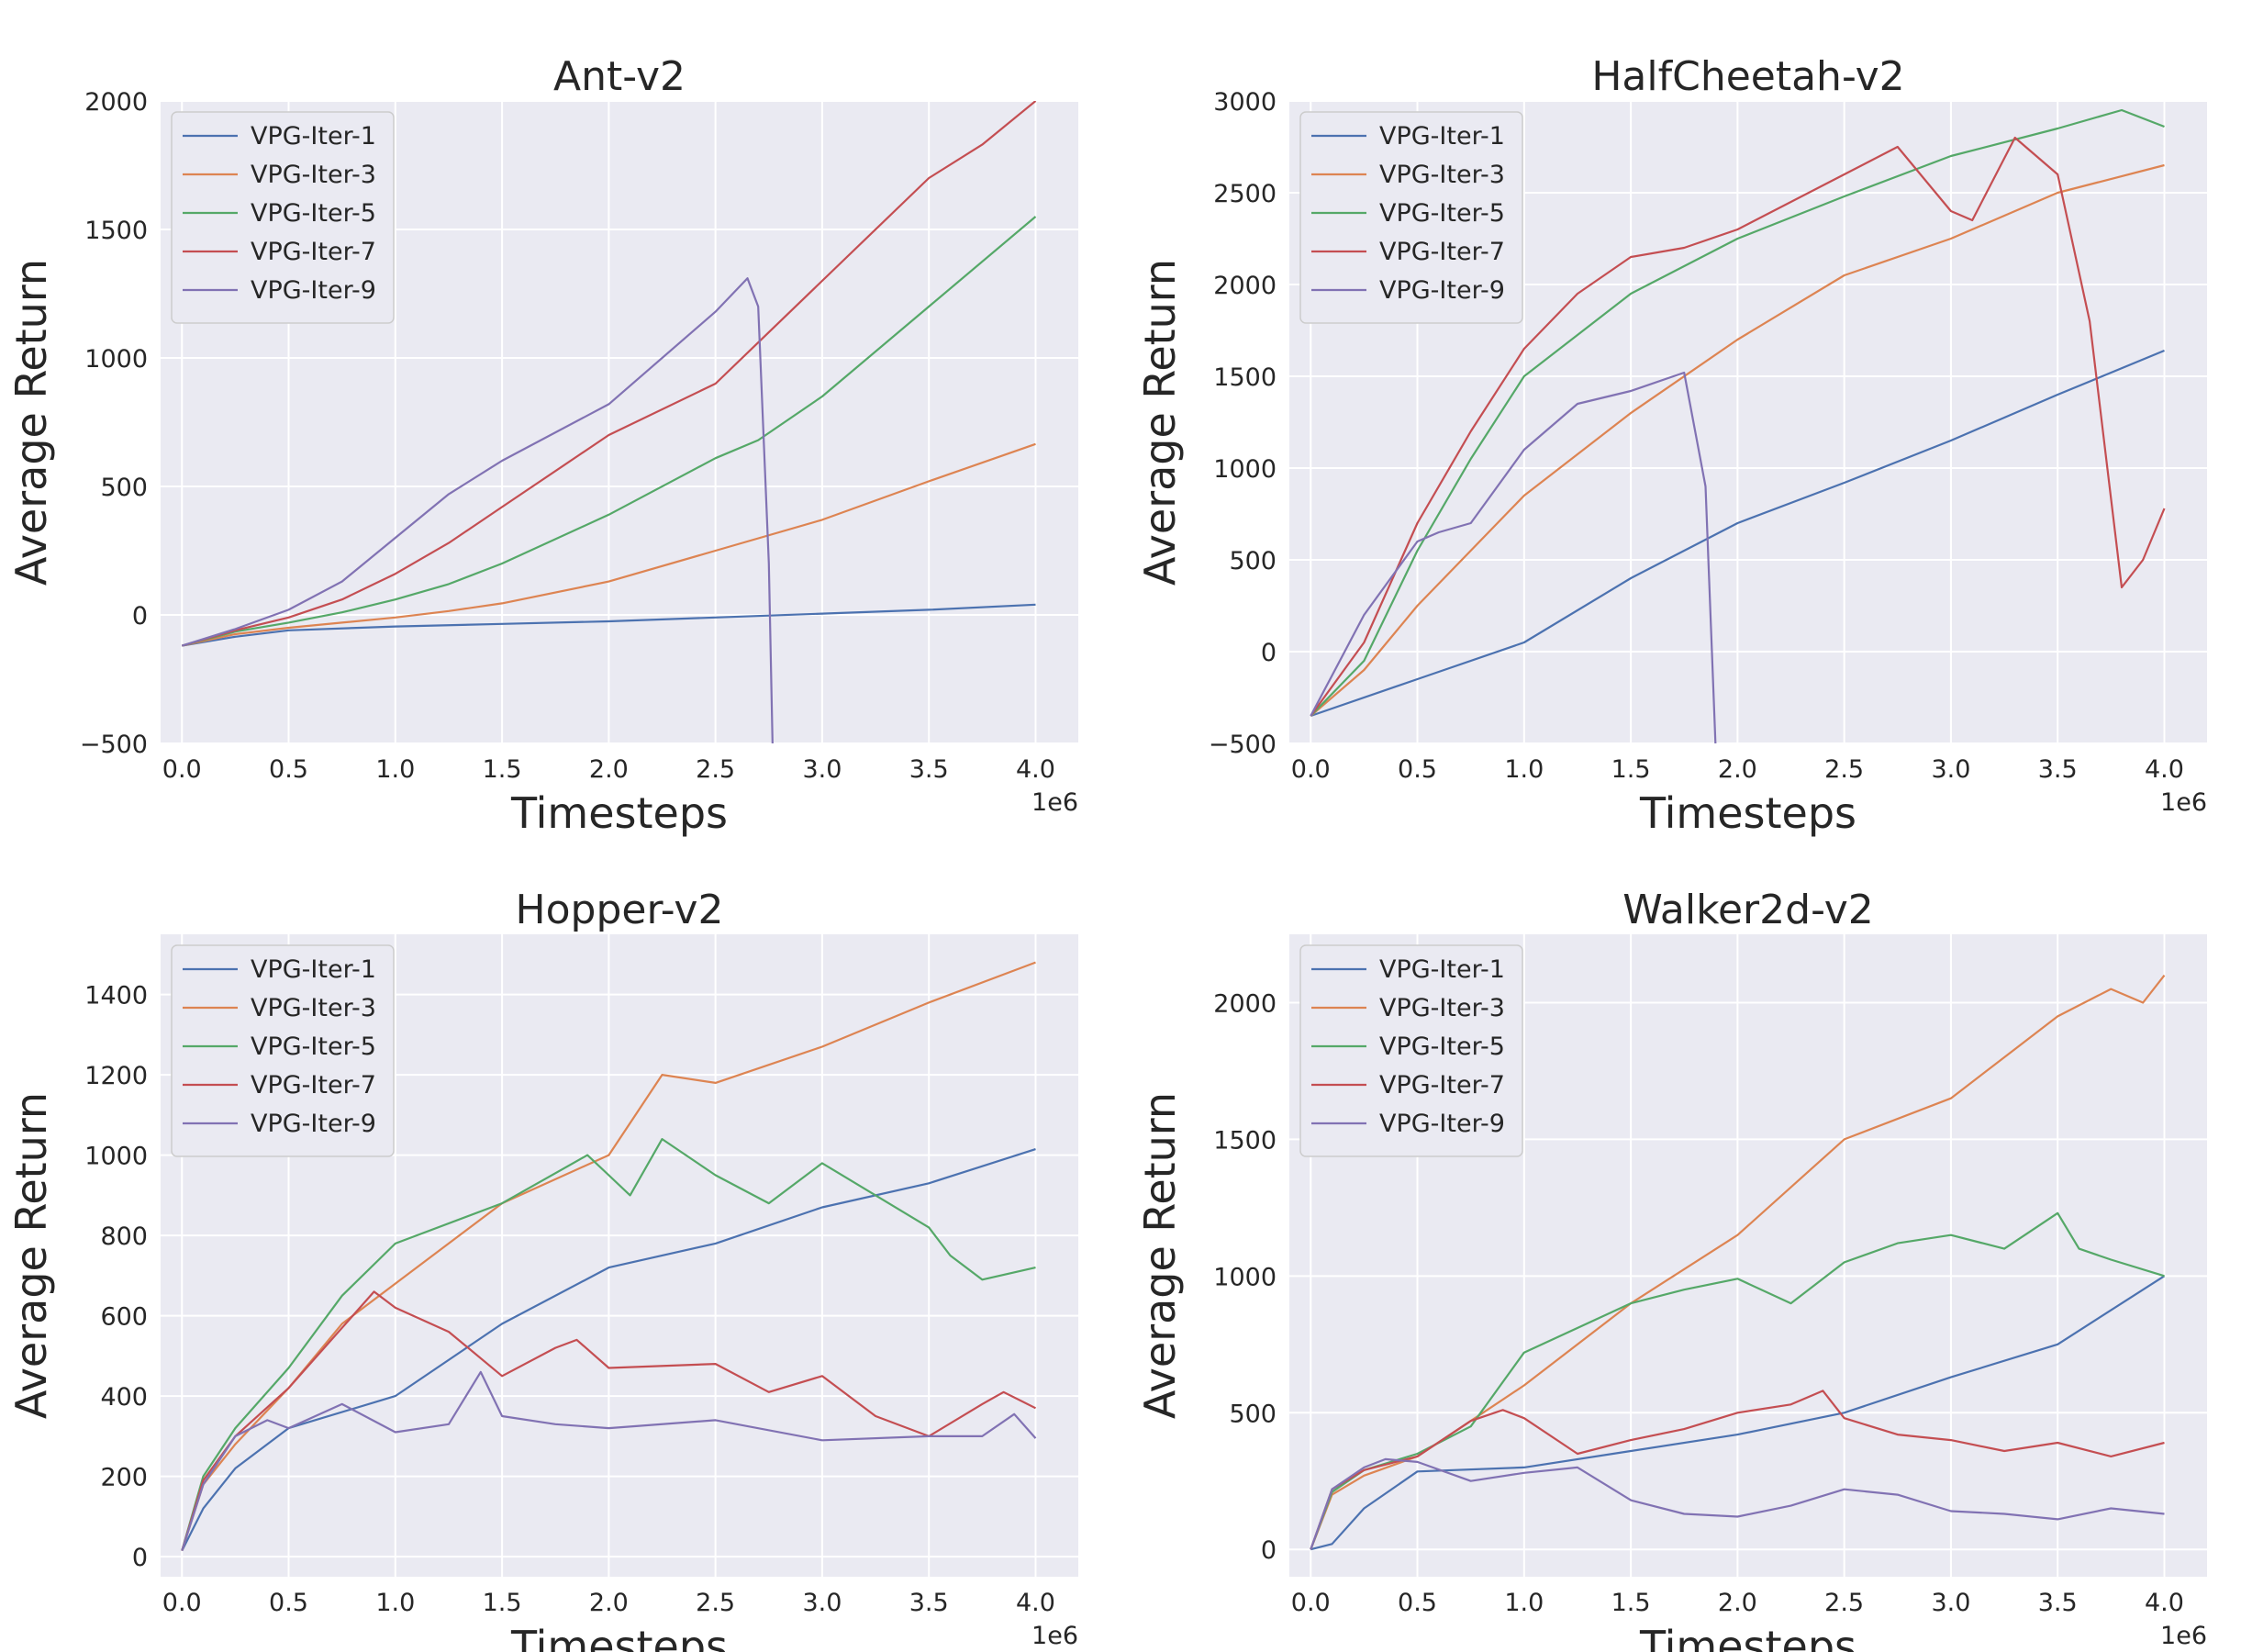 This screenshot has height=1652, width=2241. What do you see at coordinates (1748, 77) in the screenshot?
I see `chart-title: HalfCheetah-v2` at bounding box center [1748, 77].